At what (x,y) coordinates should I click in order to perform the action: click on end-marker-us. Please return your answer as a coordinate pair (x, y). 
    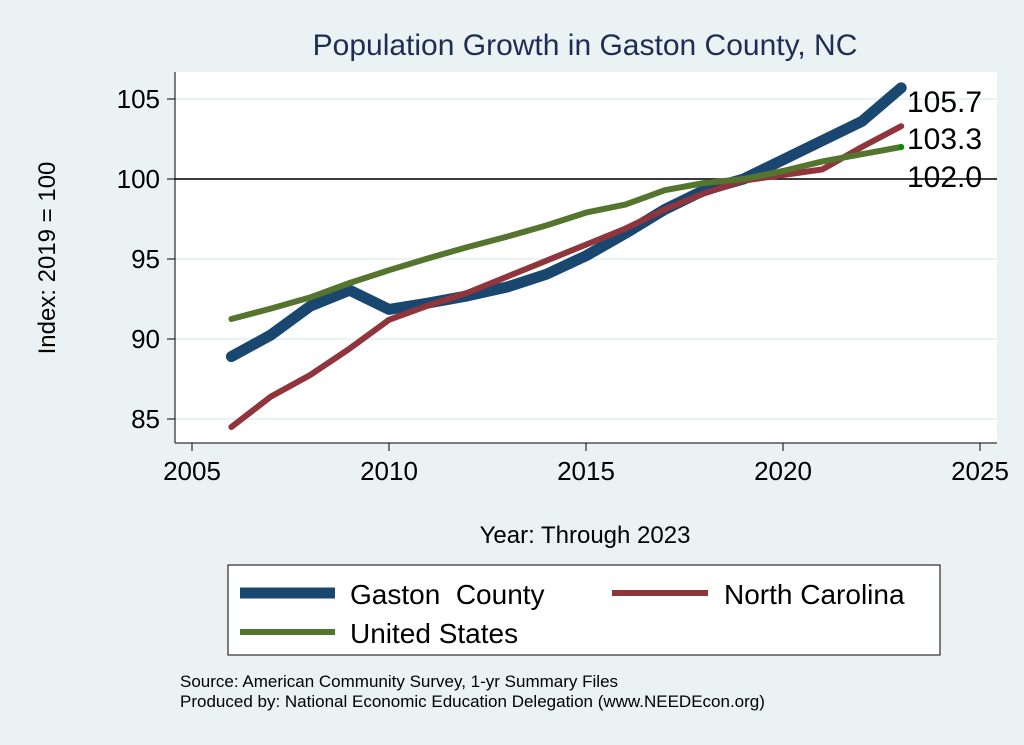
    Looking at the image, I should click on (901, 147).